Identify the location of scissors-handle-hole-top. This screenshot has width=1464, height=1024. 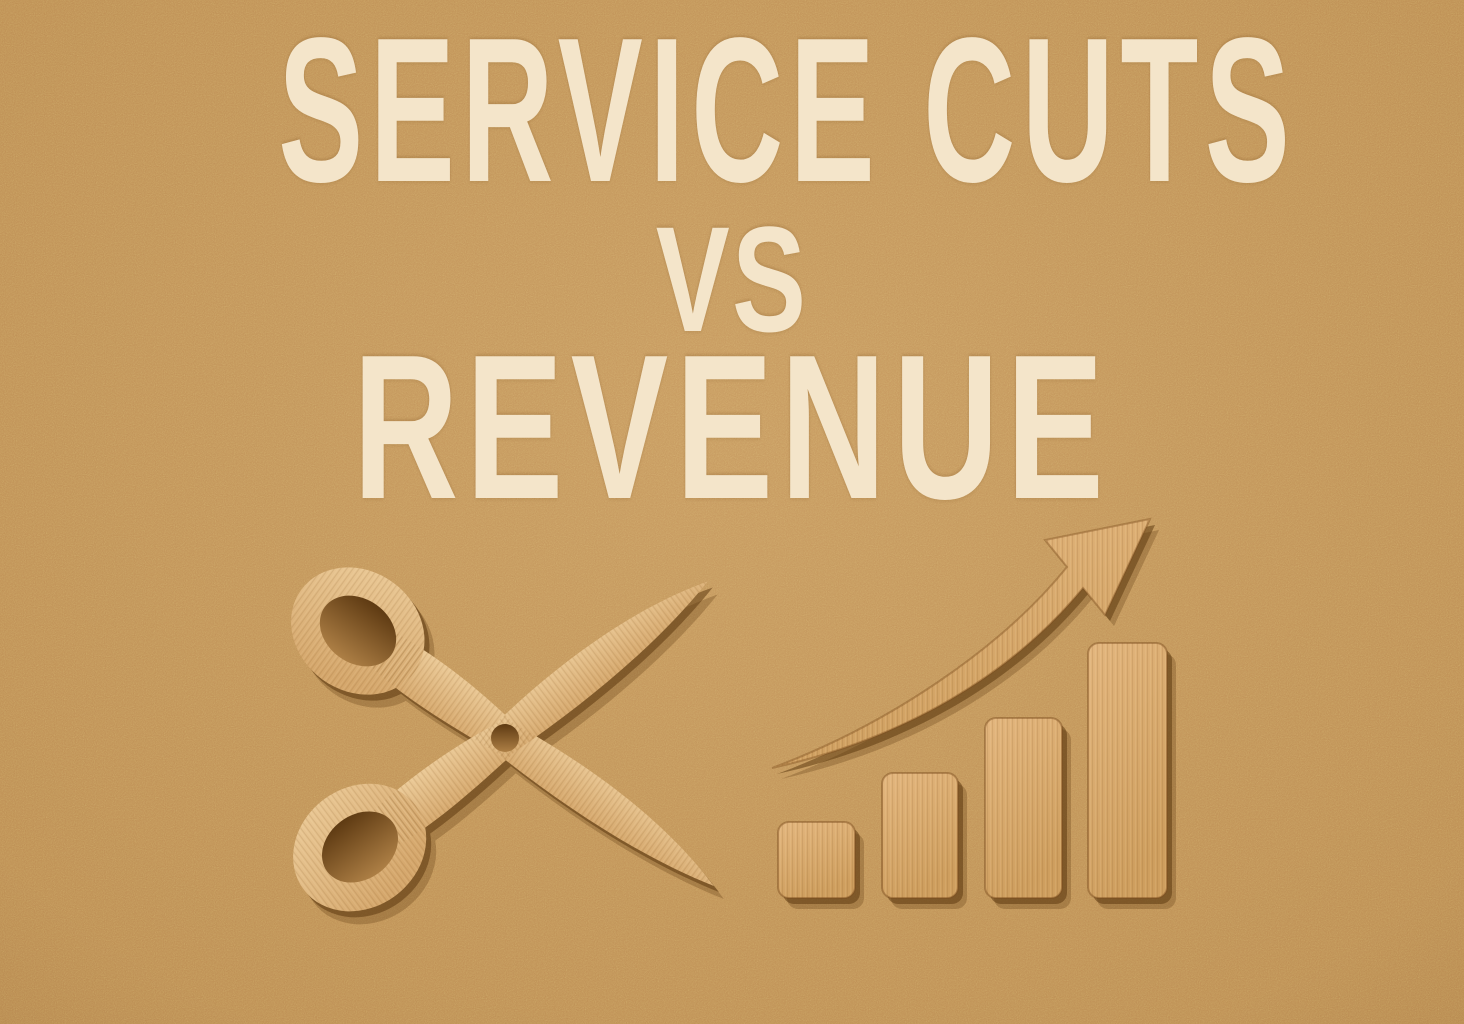
(358, 631).